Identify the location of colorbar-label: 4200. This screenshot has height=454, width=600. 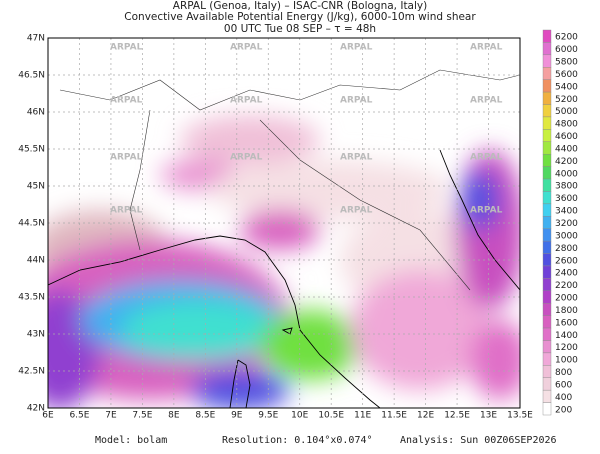
(566, 162).